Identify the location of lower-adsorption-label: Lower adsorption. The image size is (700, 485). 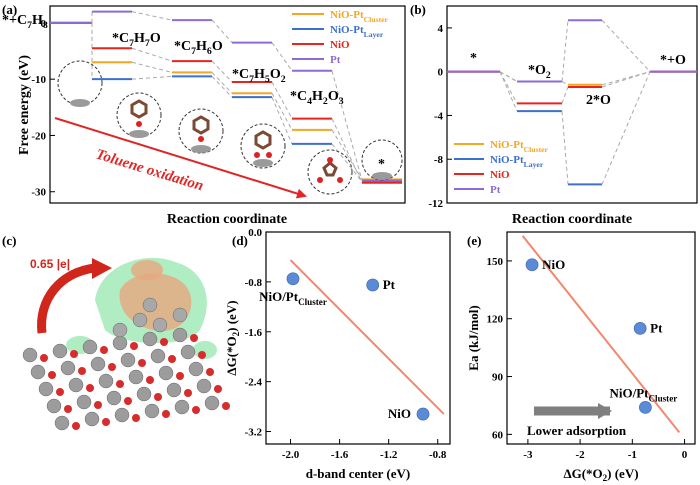
(577, 430).